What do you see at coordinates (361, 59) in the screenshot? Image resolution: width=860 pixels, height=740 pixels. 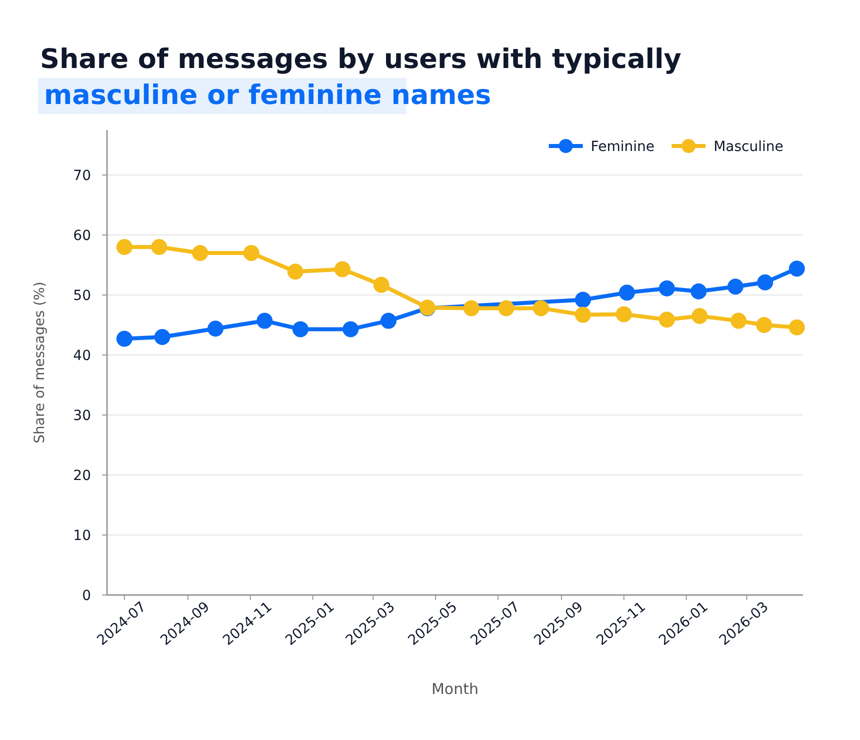 I see `chart-title: Share of messages by users with typically` at bounding box center [361, 59].